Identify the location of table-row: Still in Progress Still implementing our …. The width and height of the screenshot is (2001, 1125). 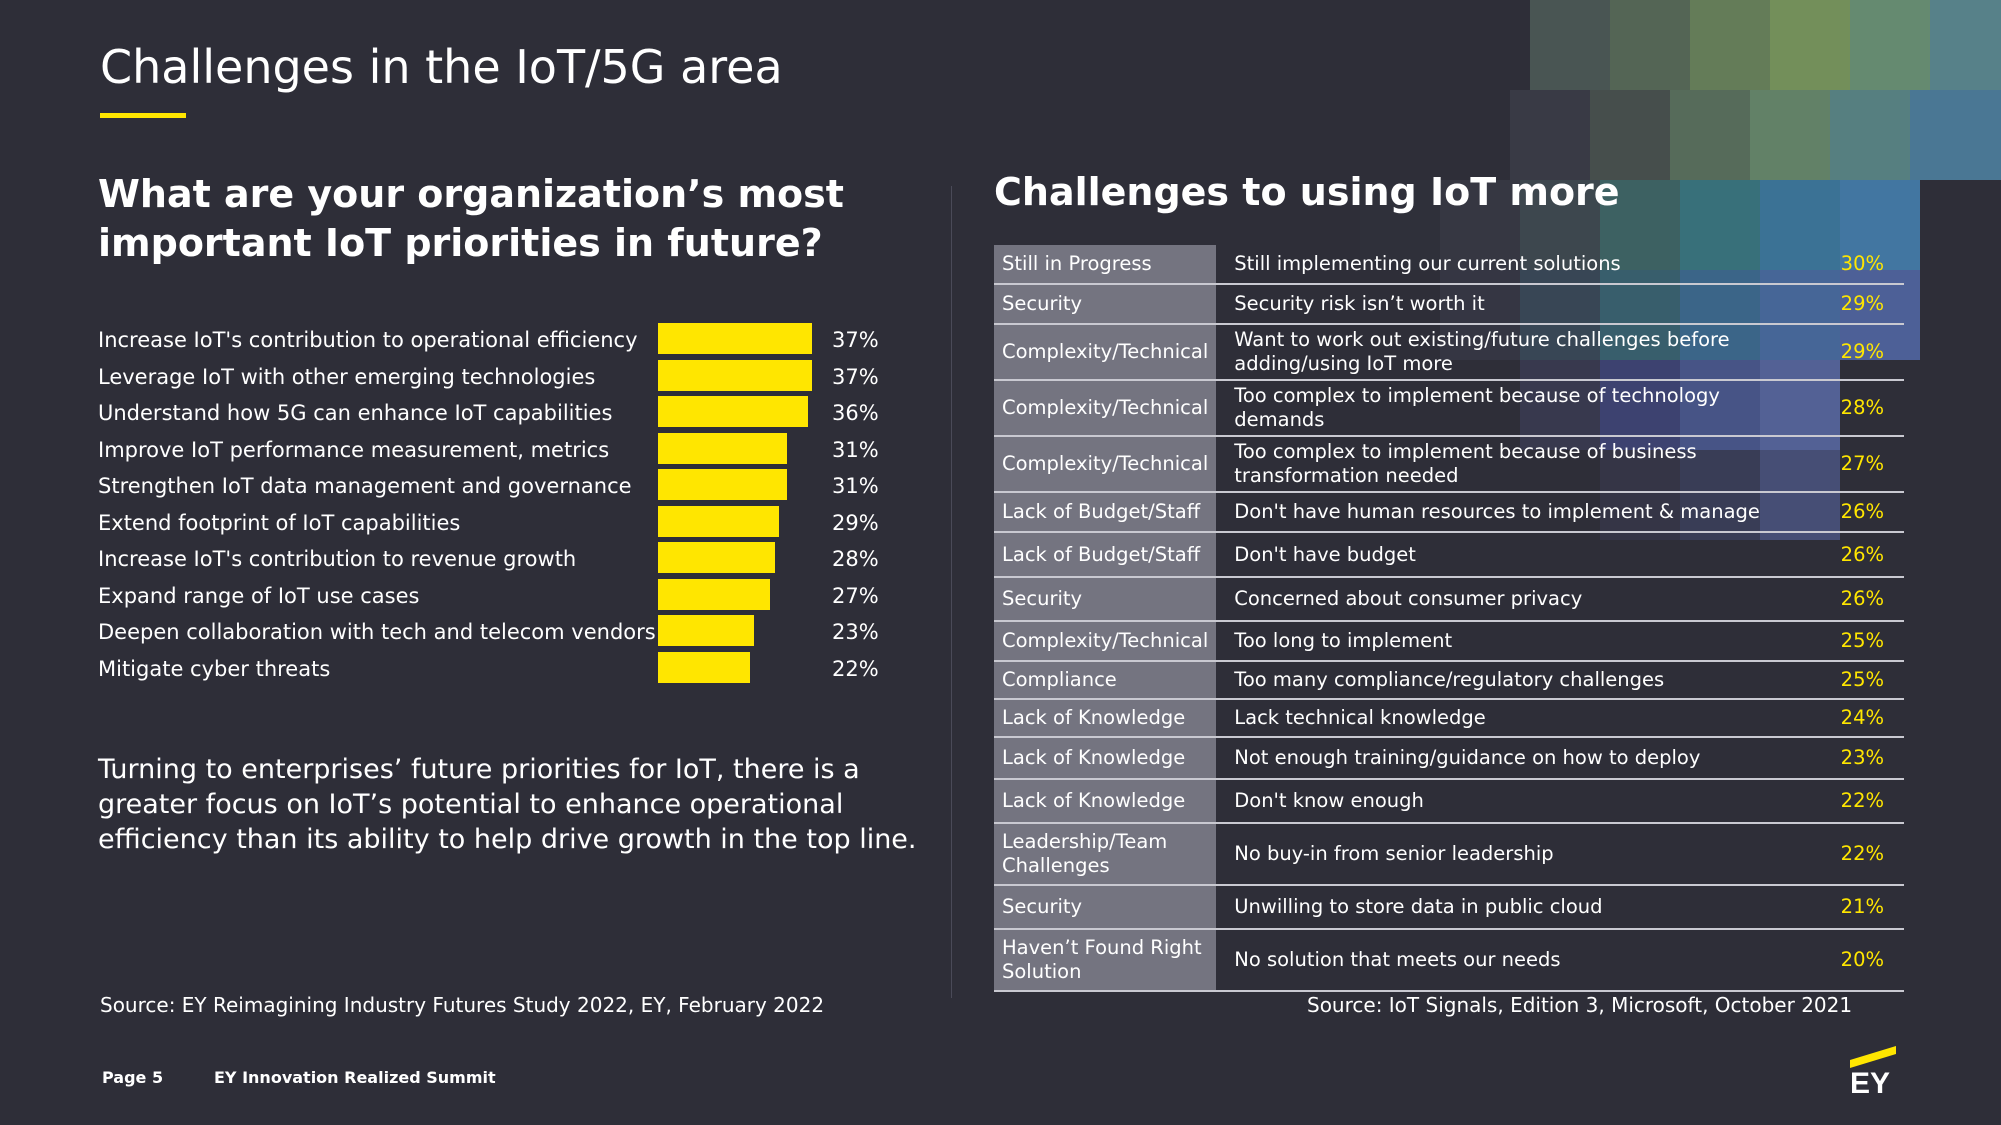
(1449, 265).